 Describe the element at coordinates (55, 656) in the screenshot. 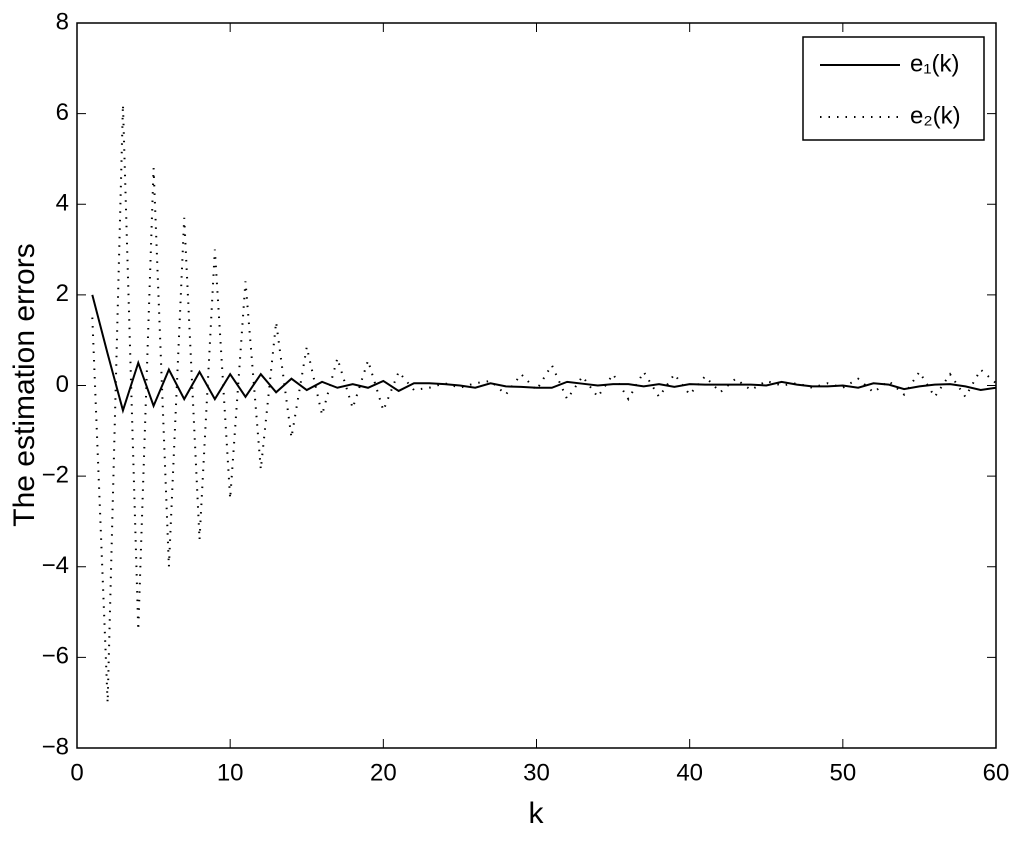

I see `y-tick-label: −6` at that location.